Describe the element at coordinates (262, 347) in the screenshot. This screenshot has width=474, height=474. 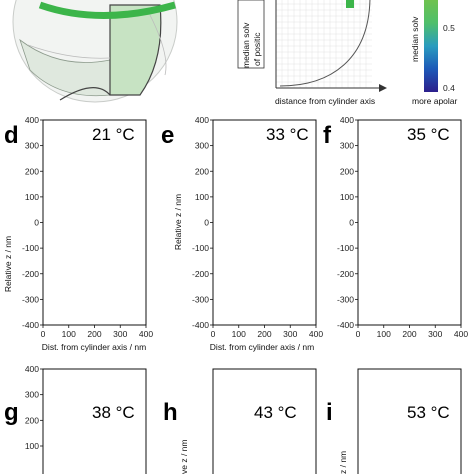
I see `axis-title-x-e: Dist. from cylinder axis / nm` at that location.